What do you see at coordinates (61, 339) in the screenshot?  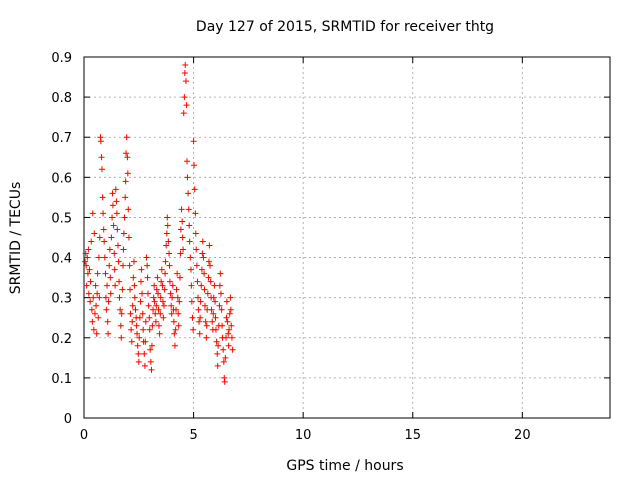 I see `y-tick-label: 0.2` at bounding box center [61, 339].